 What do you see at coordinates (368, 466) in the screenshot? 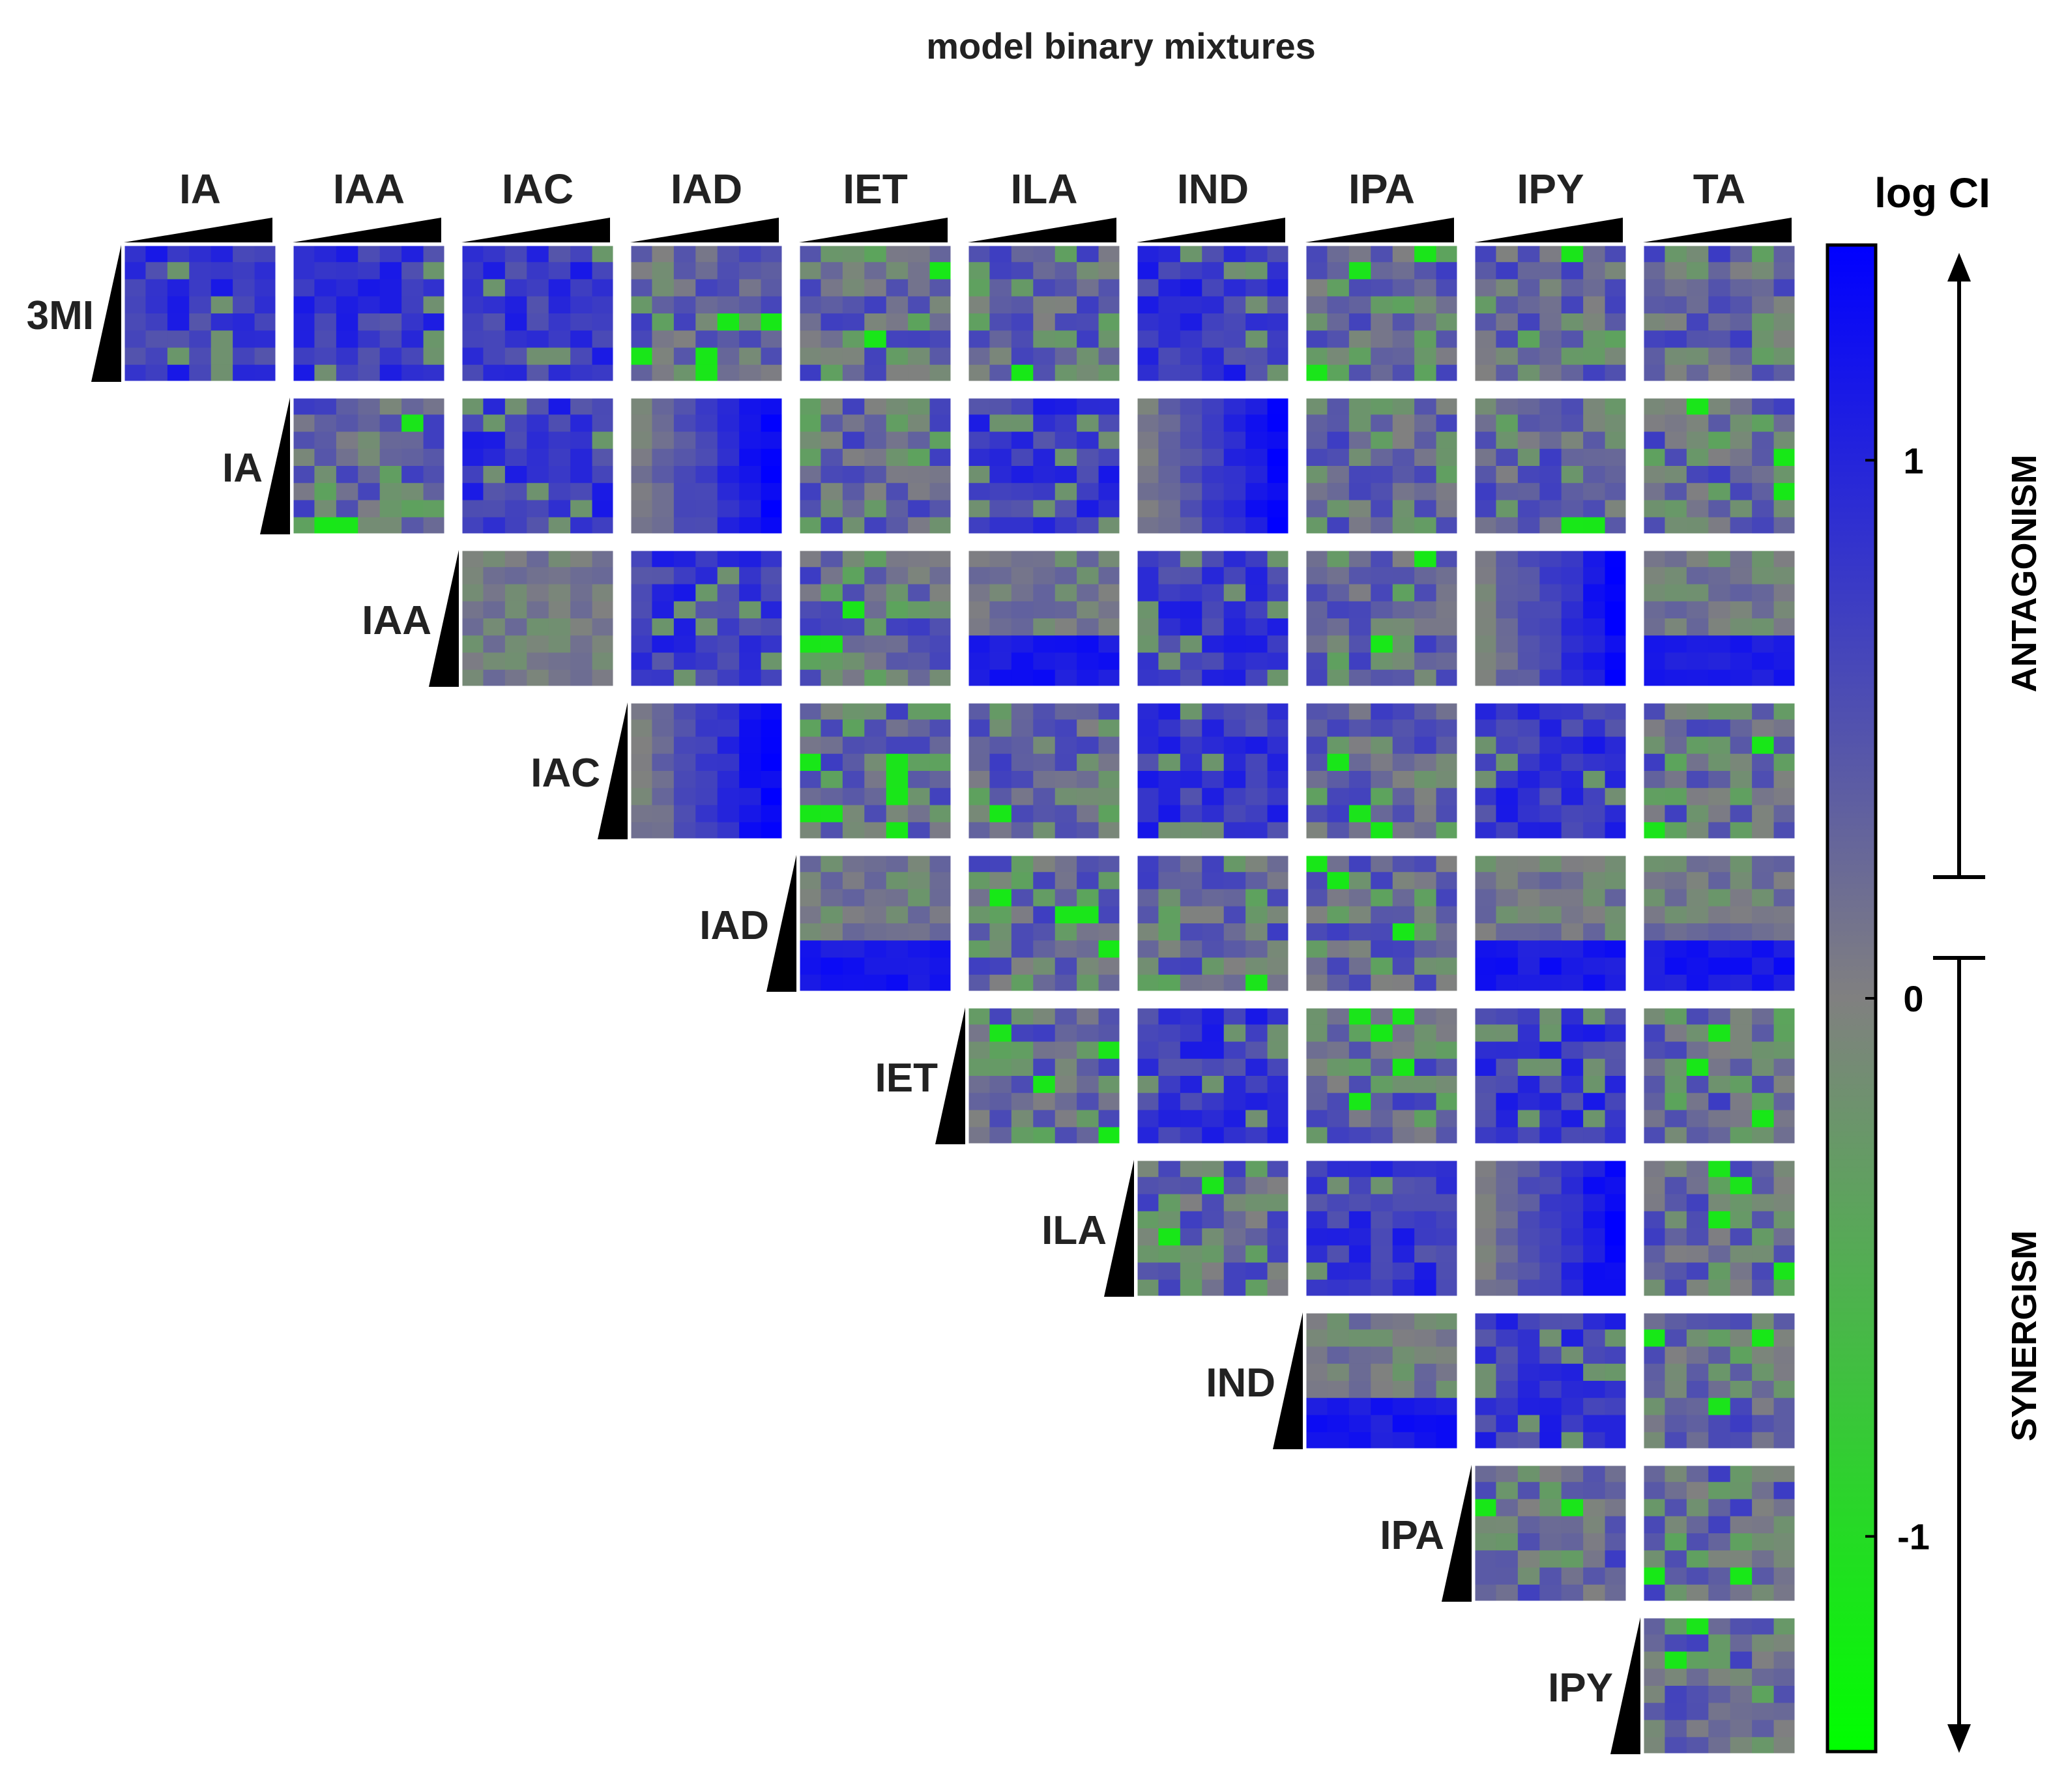
I see `panel-ia-iaa` at bounding box center [368, 466].